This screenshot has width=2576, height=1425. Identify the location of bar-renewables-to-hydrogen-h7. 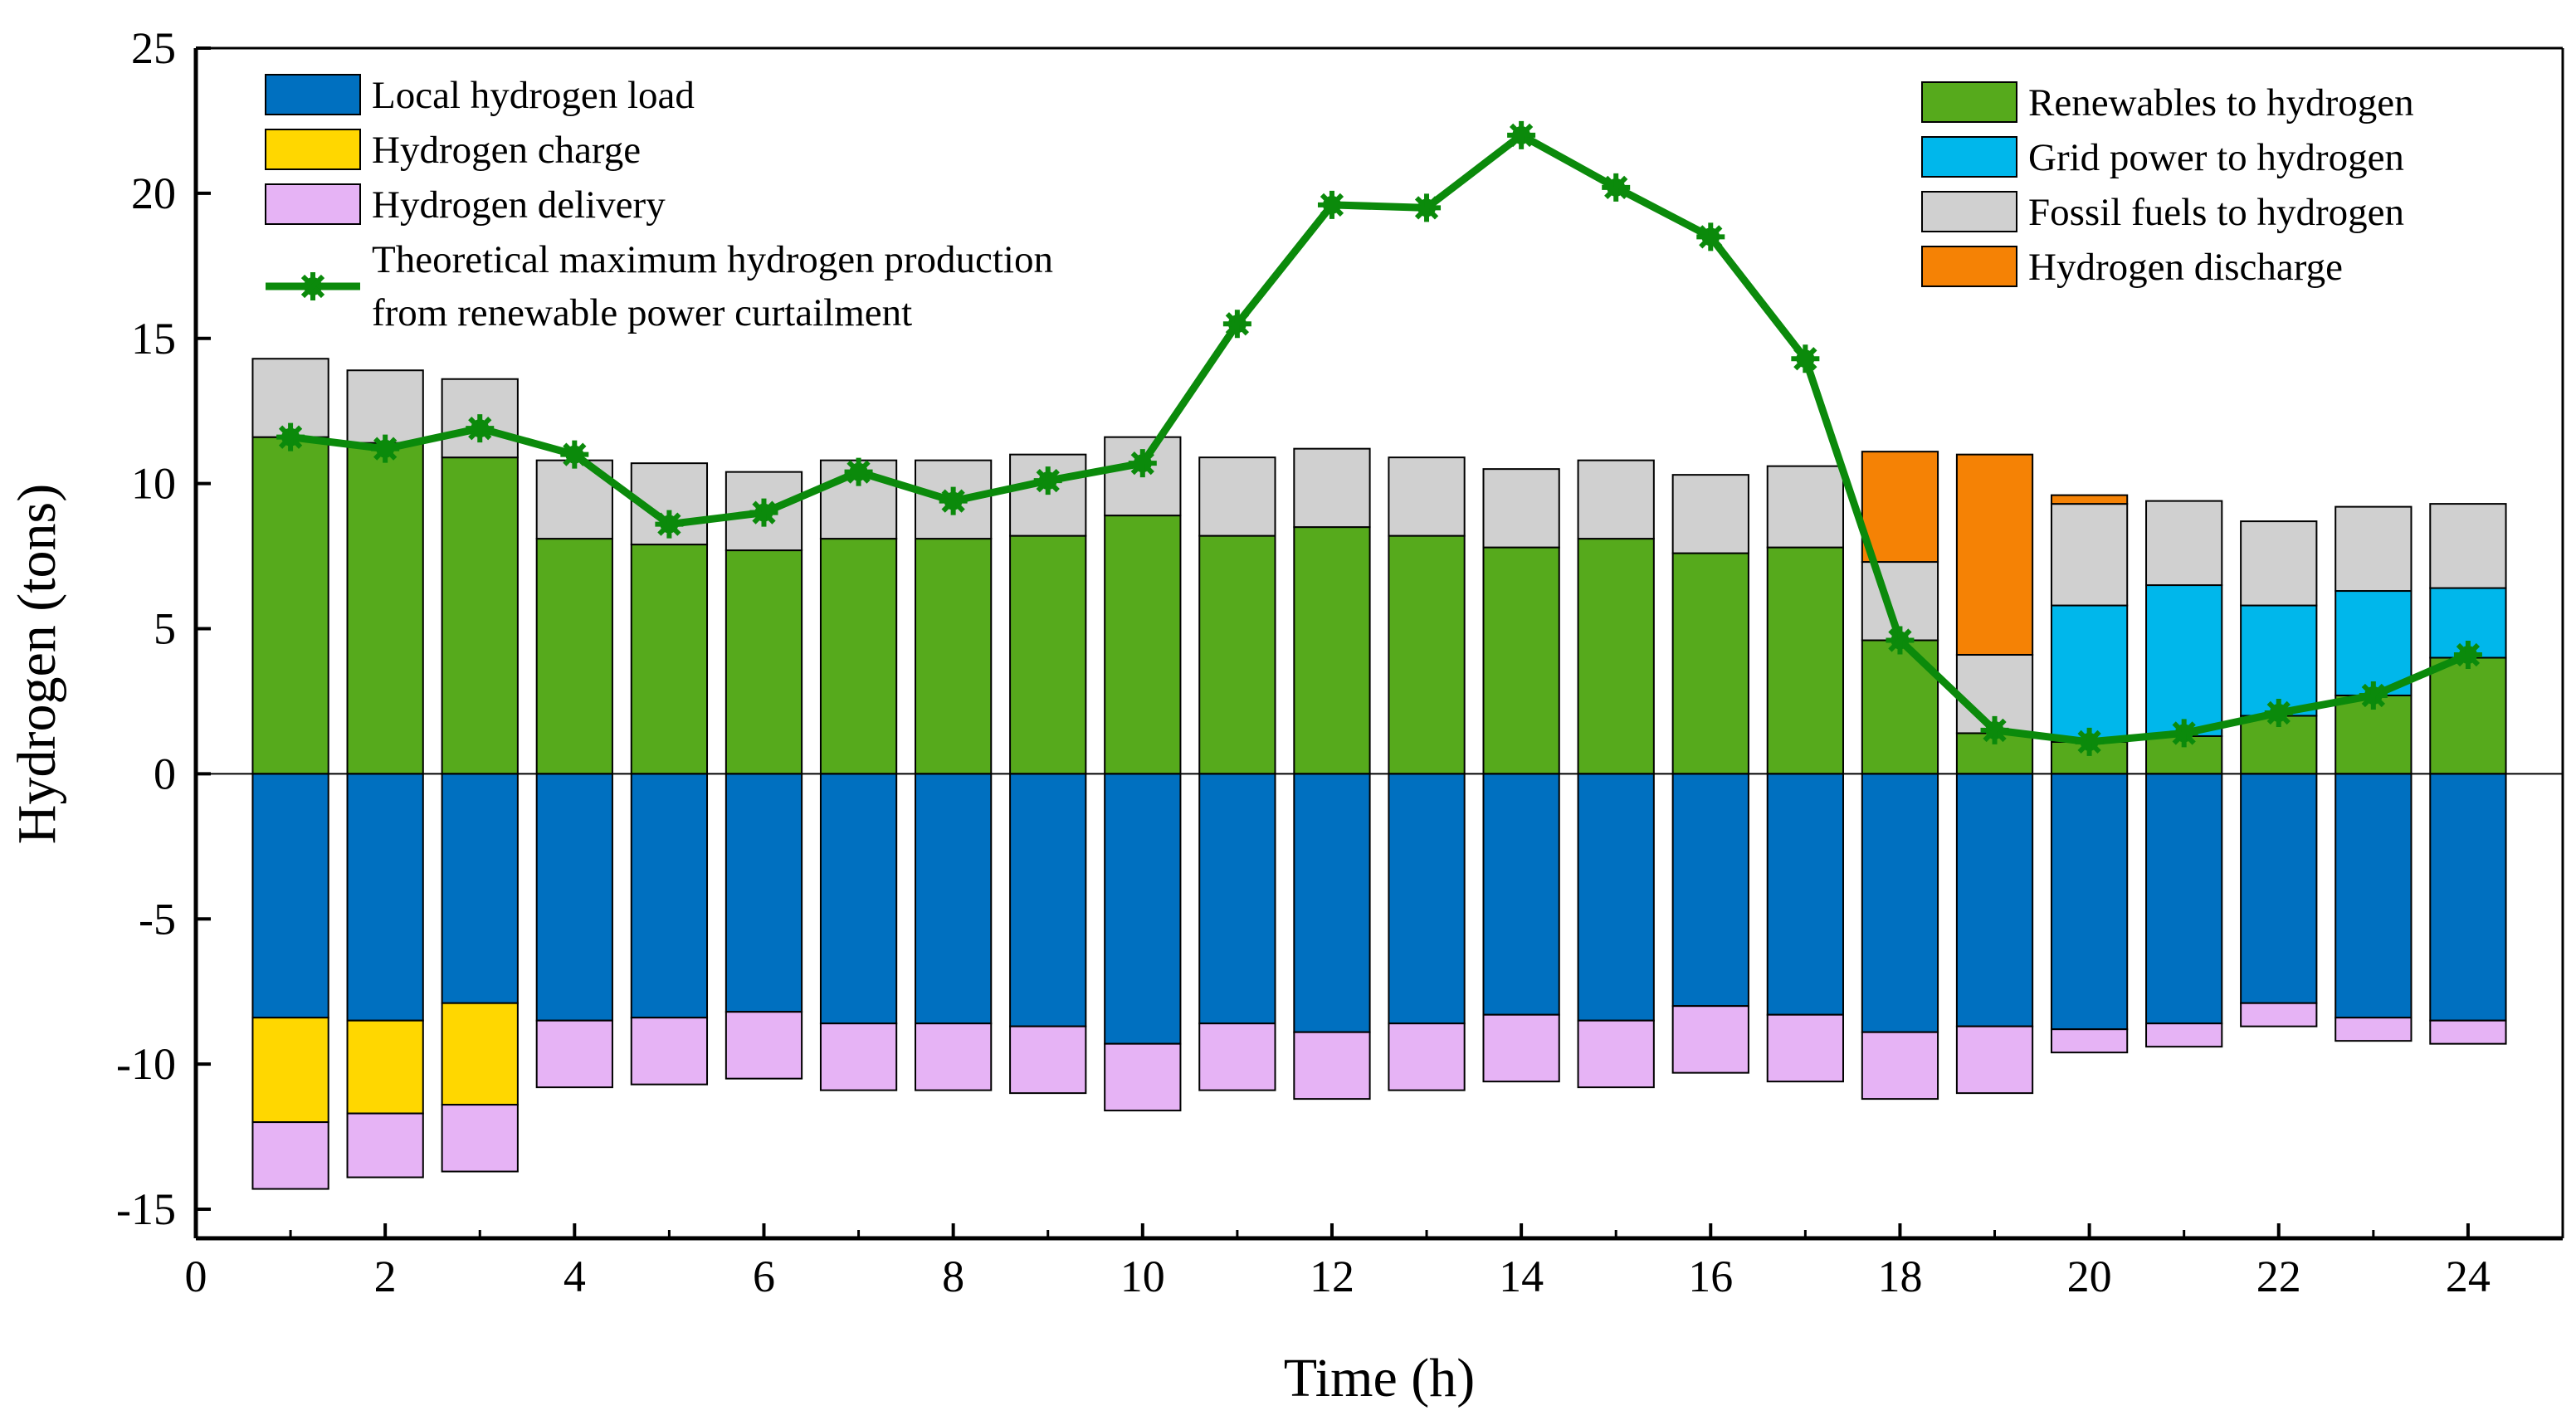
(859, 657).